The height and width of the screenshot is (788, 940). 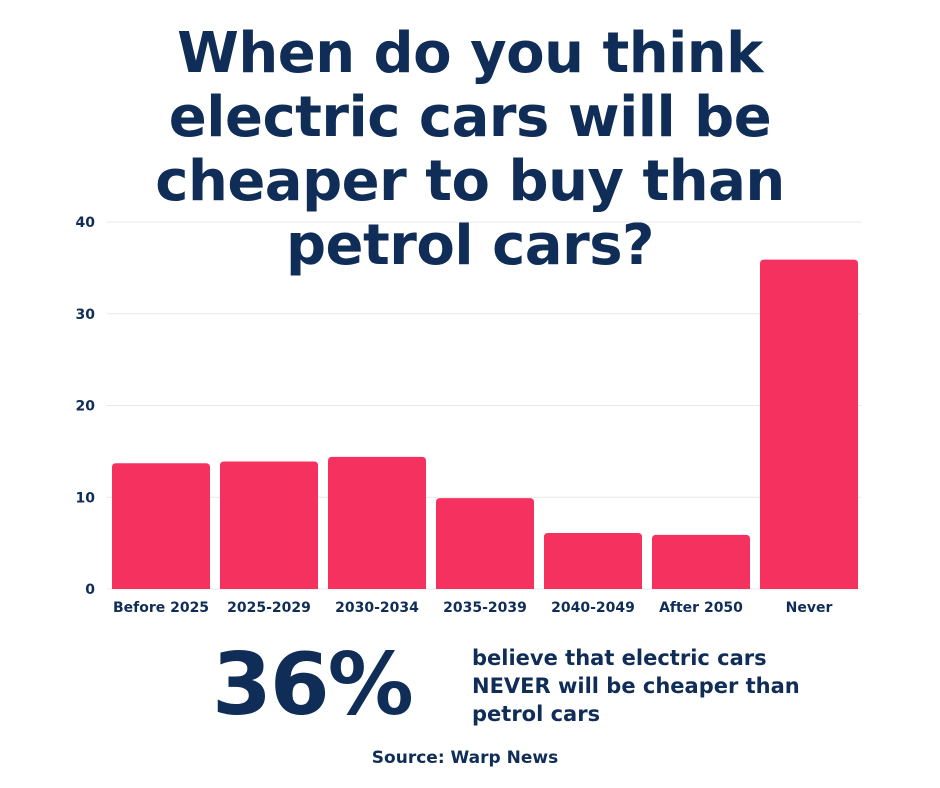 What do you see at coordinates (313, 685) in the screenshot?
I see `callout-number: 36%` at bounding box center [313, 685].